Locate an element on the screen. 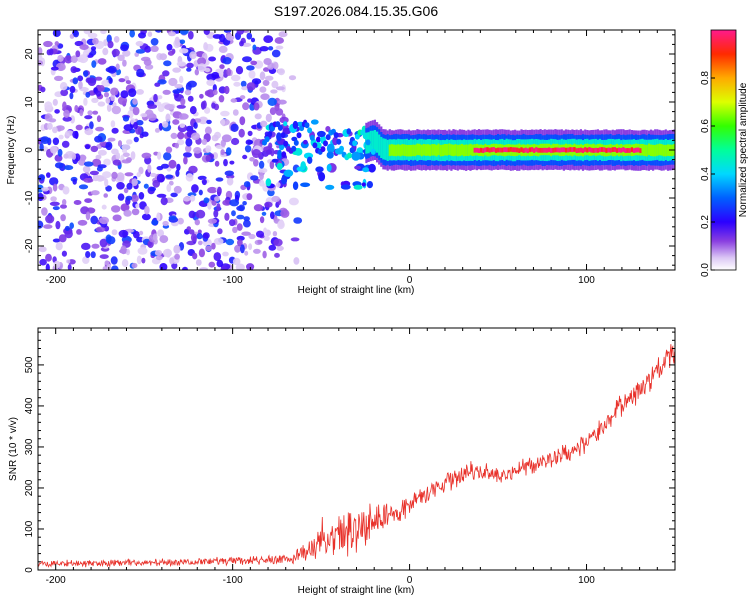  colorbar-tick-label: 0.8 is located at coordinates (705, 78).